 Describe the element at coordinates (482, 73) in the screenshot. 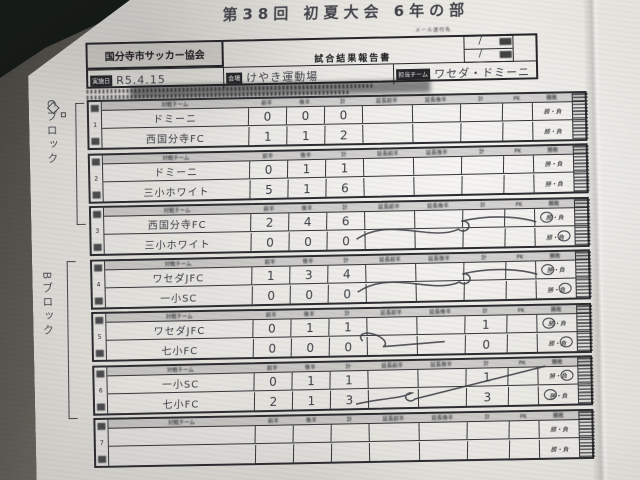

I see `duty-team-value: ワセダ・ドミーニ` at that location.